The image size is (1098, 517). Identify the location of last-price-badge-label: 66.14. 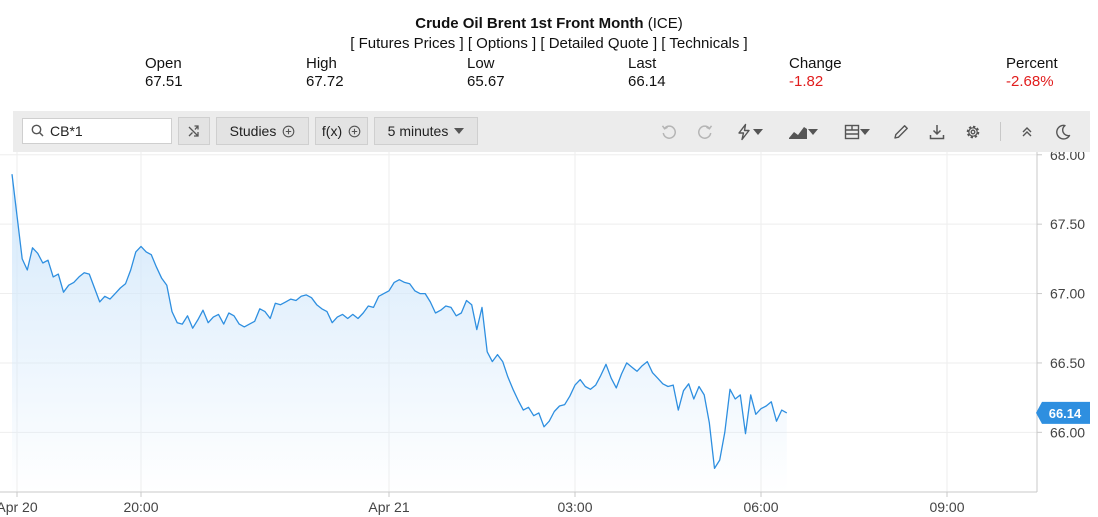
(1065, 413).